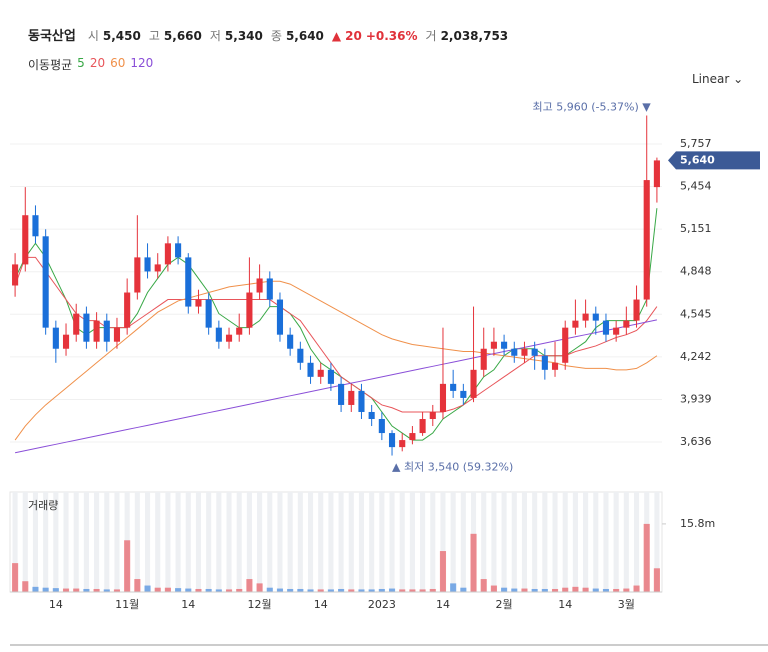 The image size is (768, 652). Describe the element at coordinates (52, 36) in the screenshot. I see `stock-name: 동국산업` at that location.